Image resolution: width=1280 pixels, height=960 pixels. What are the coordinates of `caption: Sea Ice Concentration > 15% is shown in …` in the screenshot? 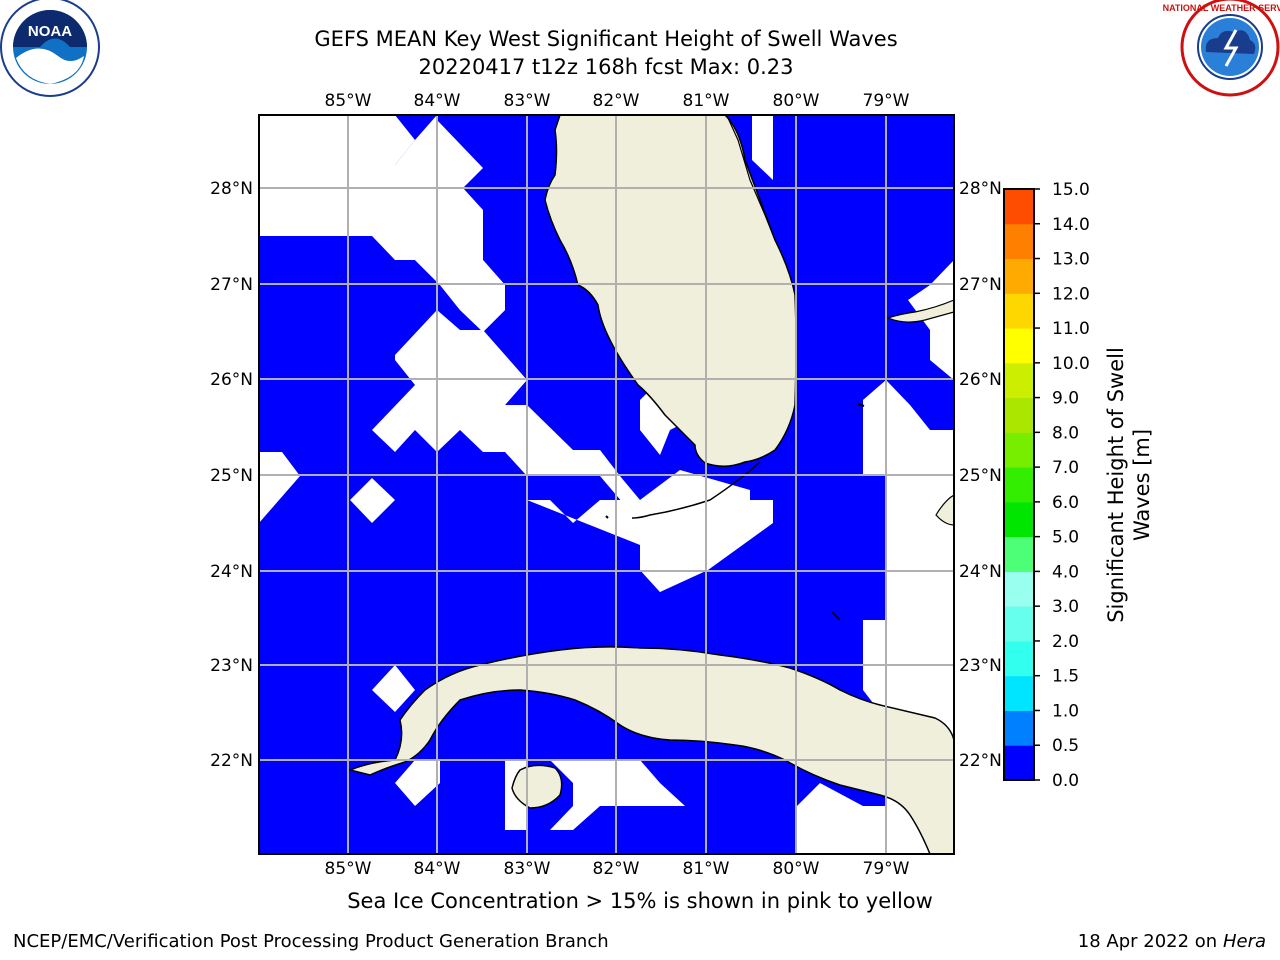 It's located at (640, 901).